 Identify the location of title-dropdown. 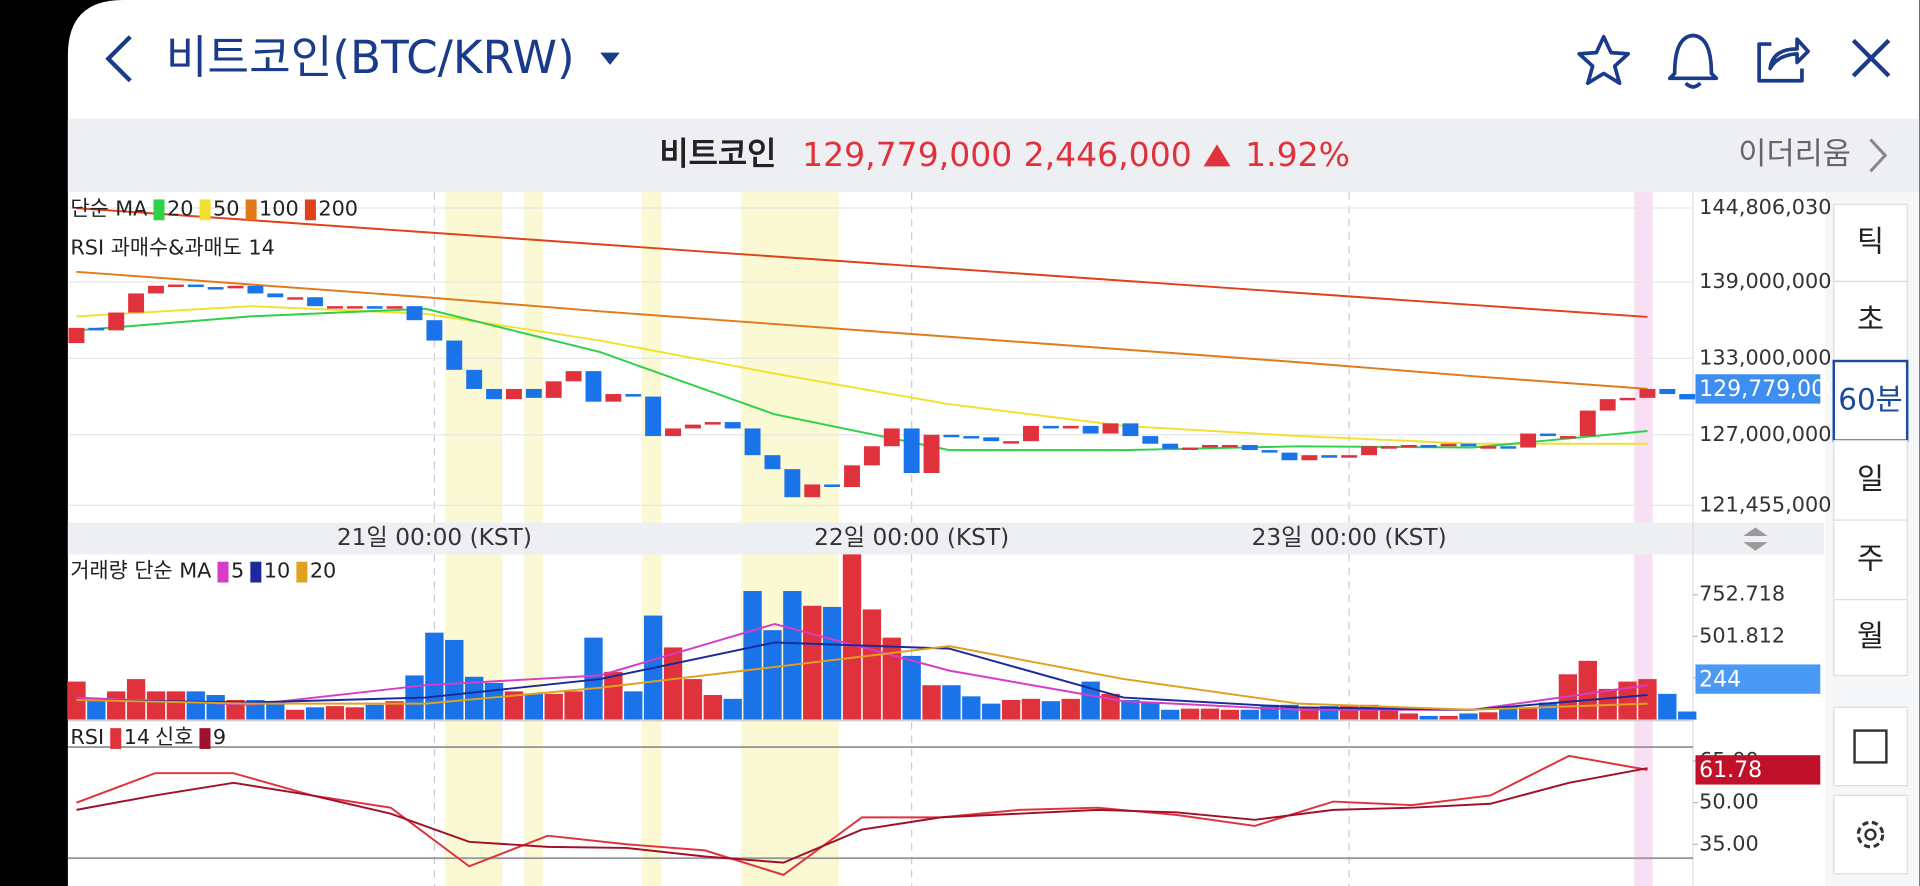
(610, 58).